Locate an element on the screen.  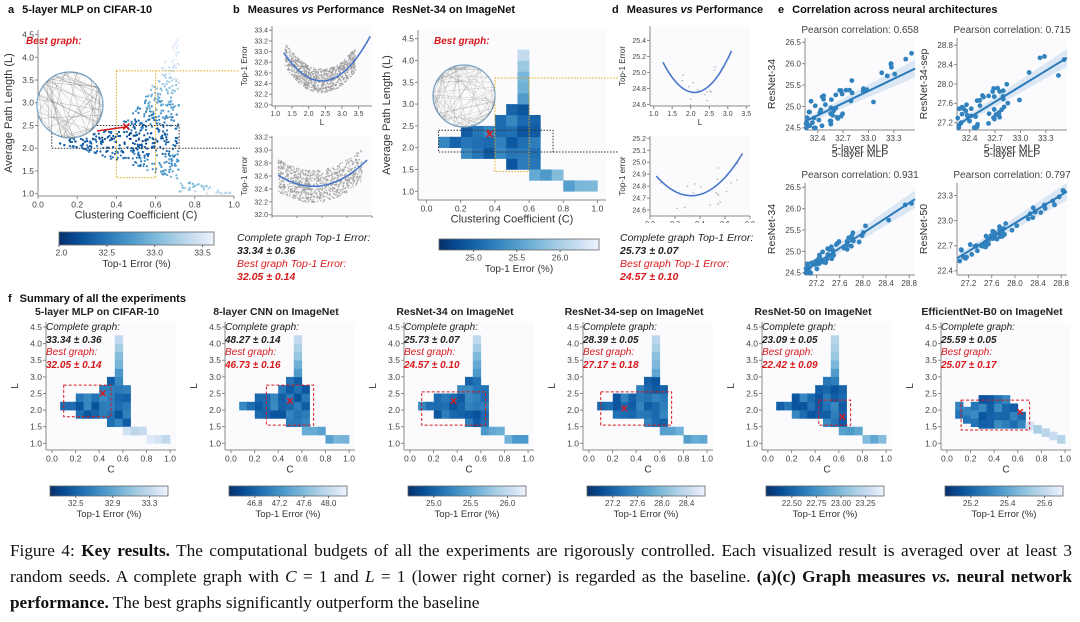
y-tick-label: 2.0 is located at coordinates (408, 148).